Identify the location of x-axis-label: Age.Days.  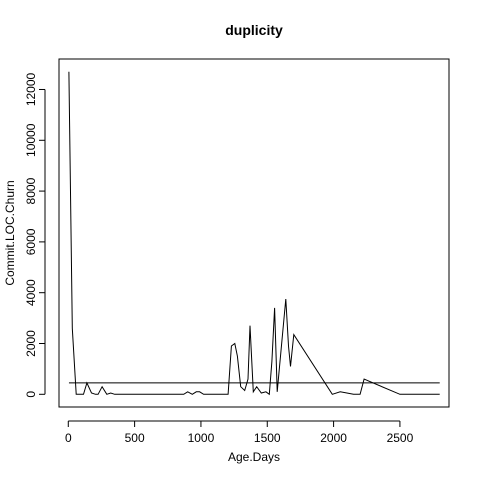
(254, 457).